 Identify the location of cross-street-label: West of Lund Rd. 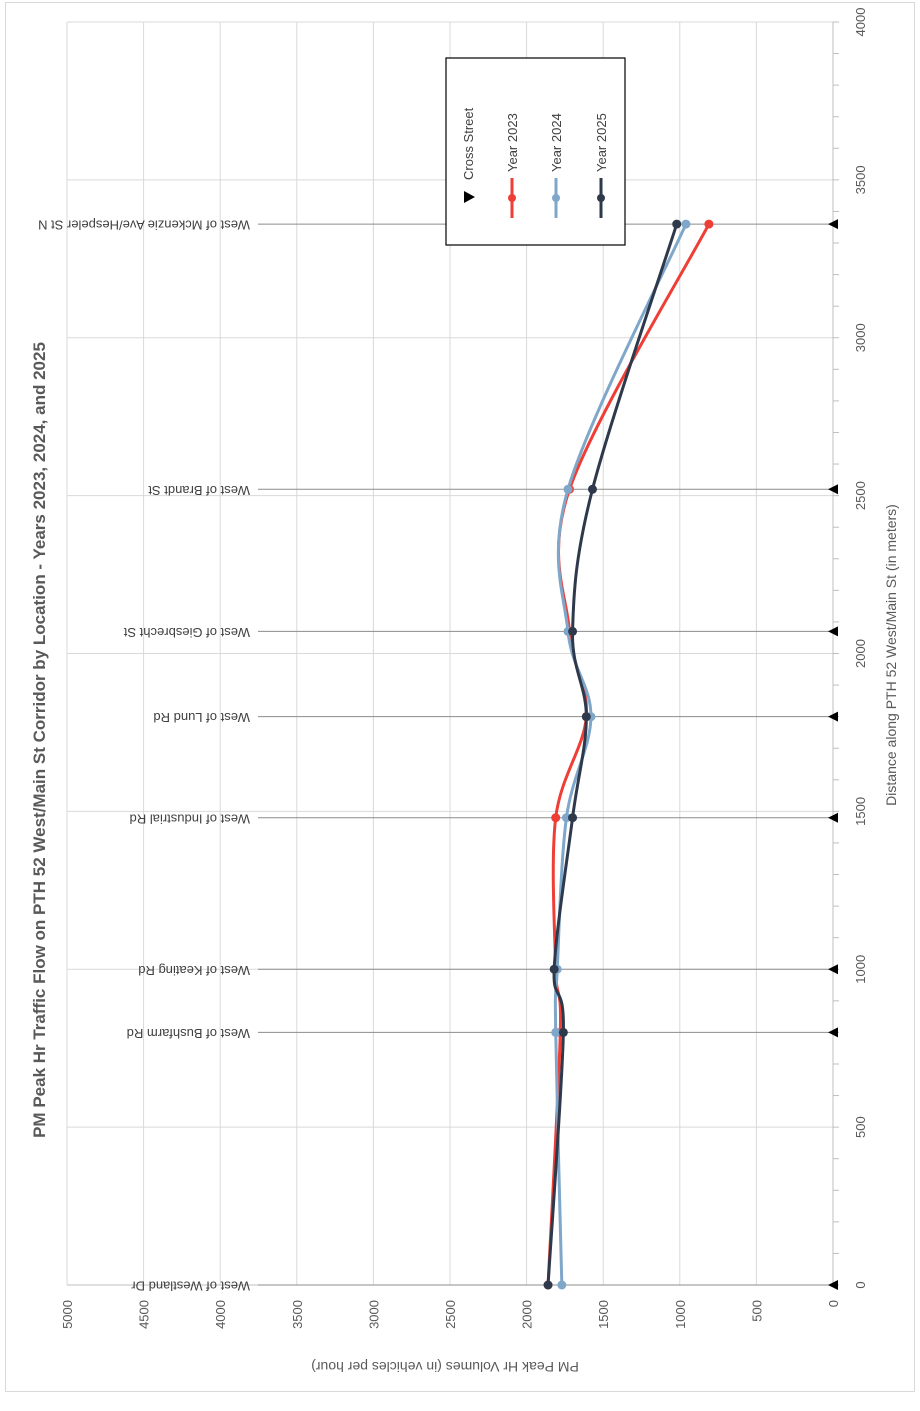
(201, 717).